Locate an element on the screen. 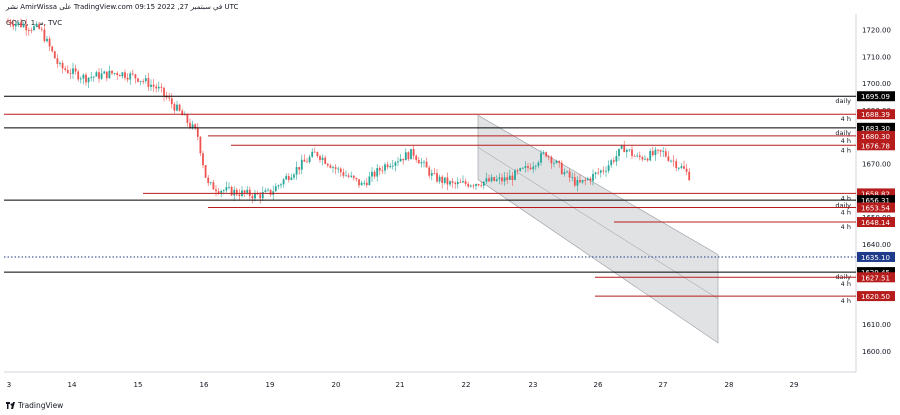  x-tick-label: 29 is located at coordinates (794, 385).